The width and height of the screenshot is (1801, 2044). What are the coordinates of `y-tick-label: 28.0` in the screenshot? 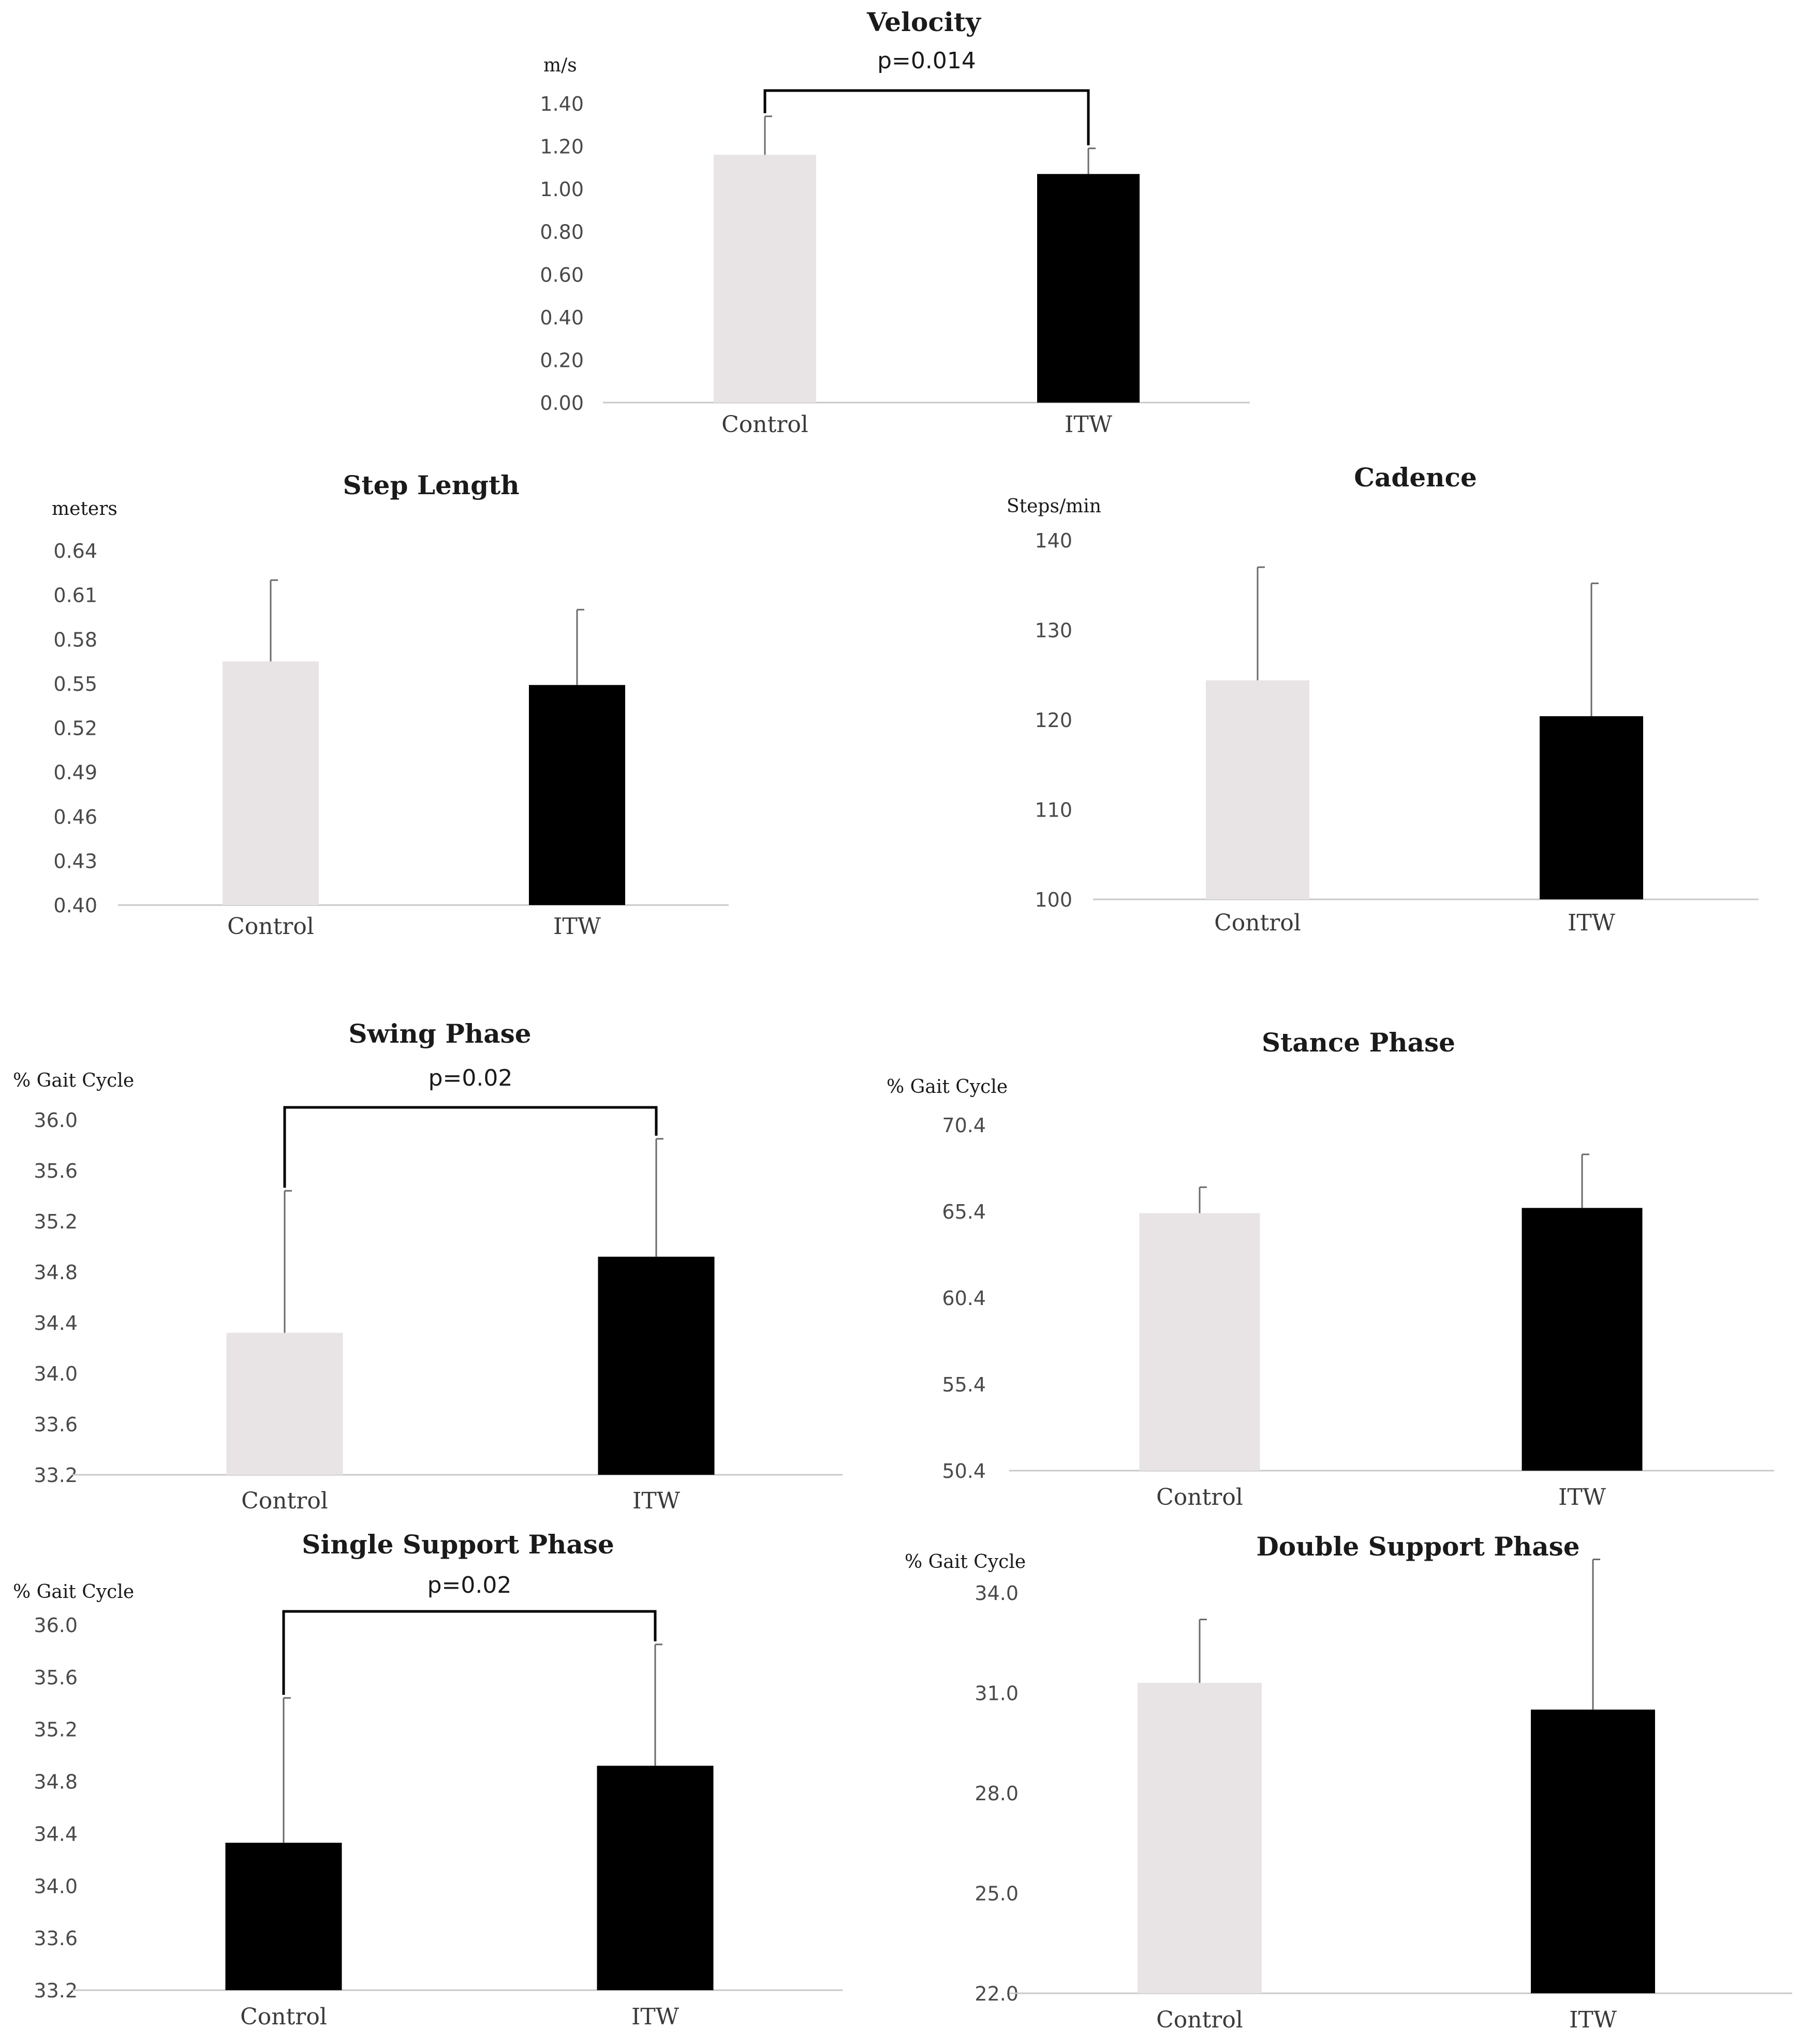 It's located at (997, 1793).